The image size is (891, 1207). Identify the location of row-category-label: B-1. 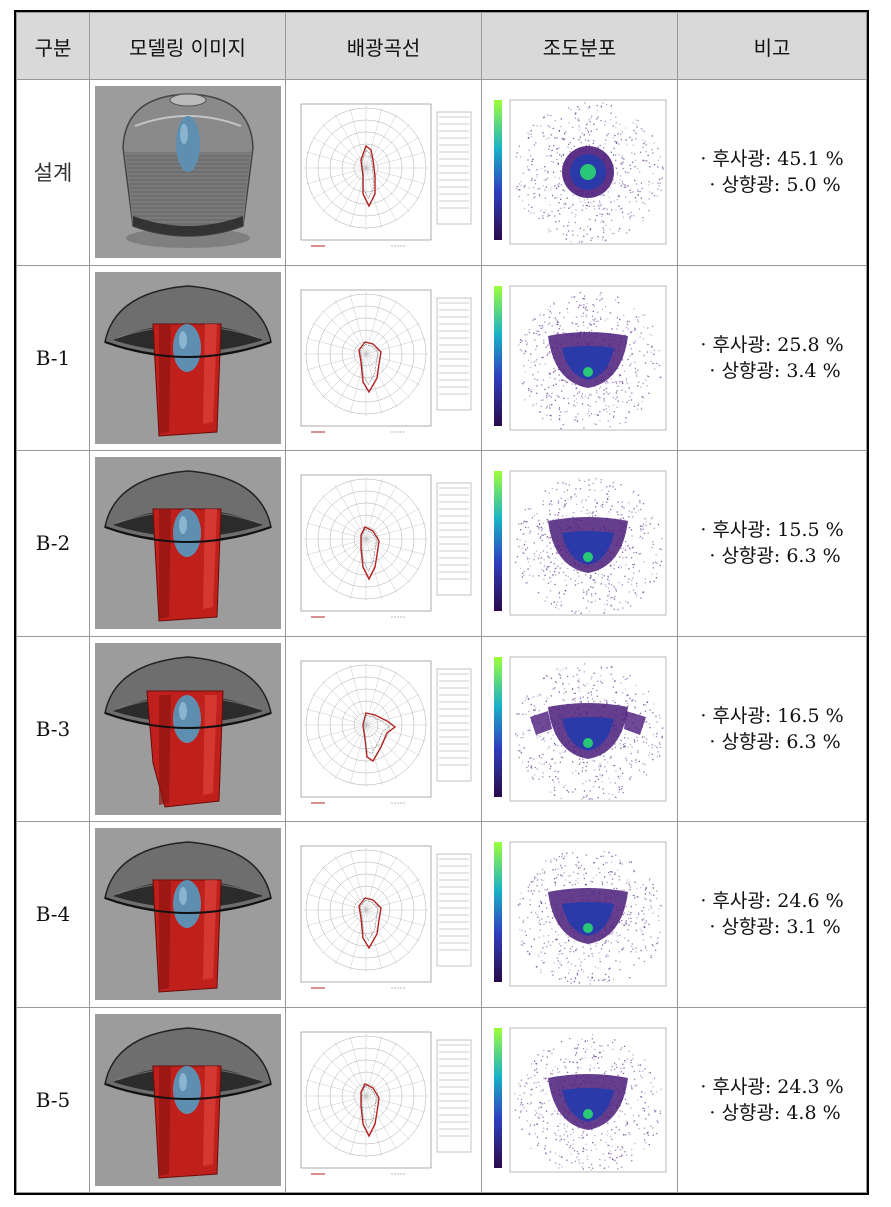
(53, 357).